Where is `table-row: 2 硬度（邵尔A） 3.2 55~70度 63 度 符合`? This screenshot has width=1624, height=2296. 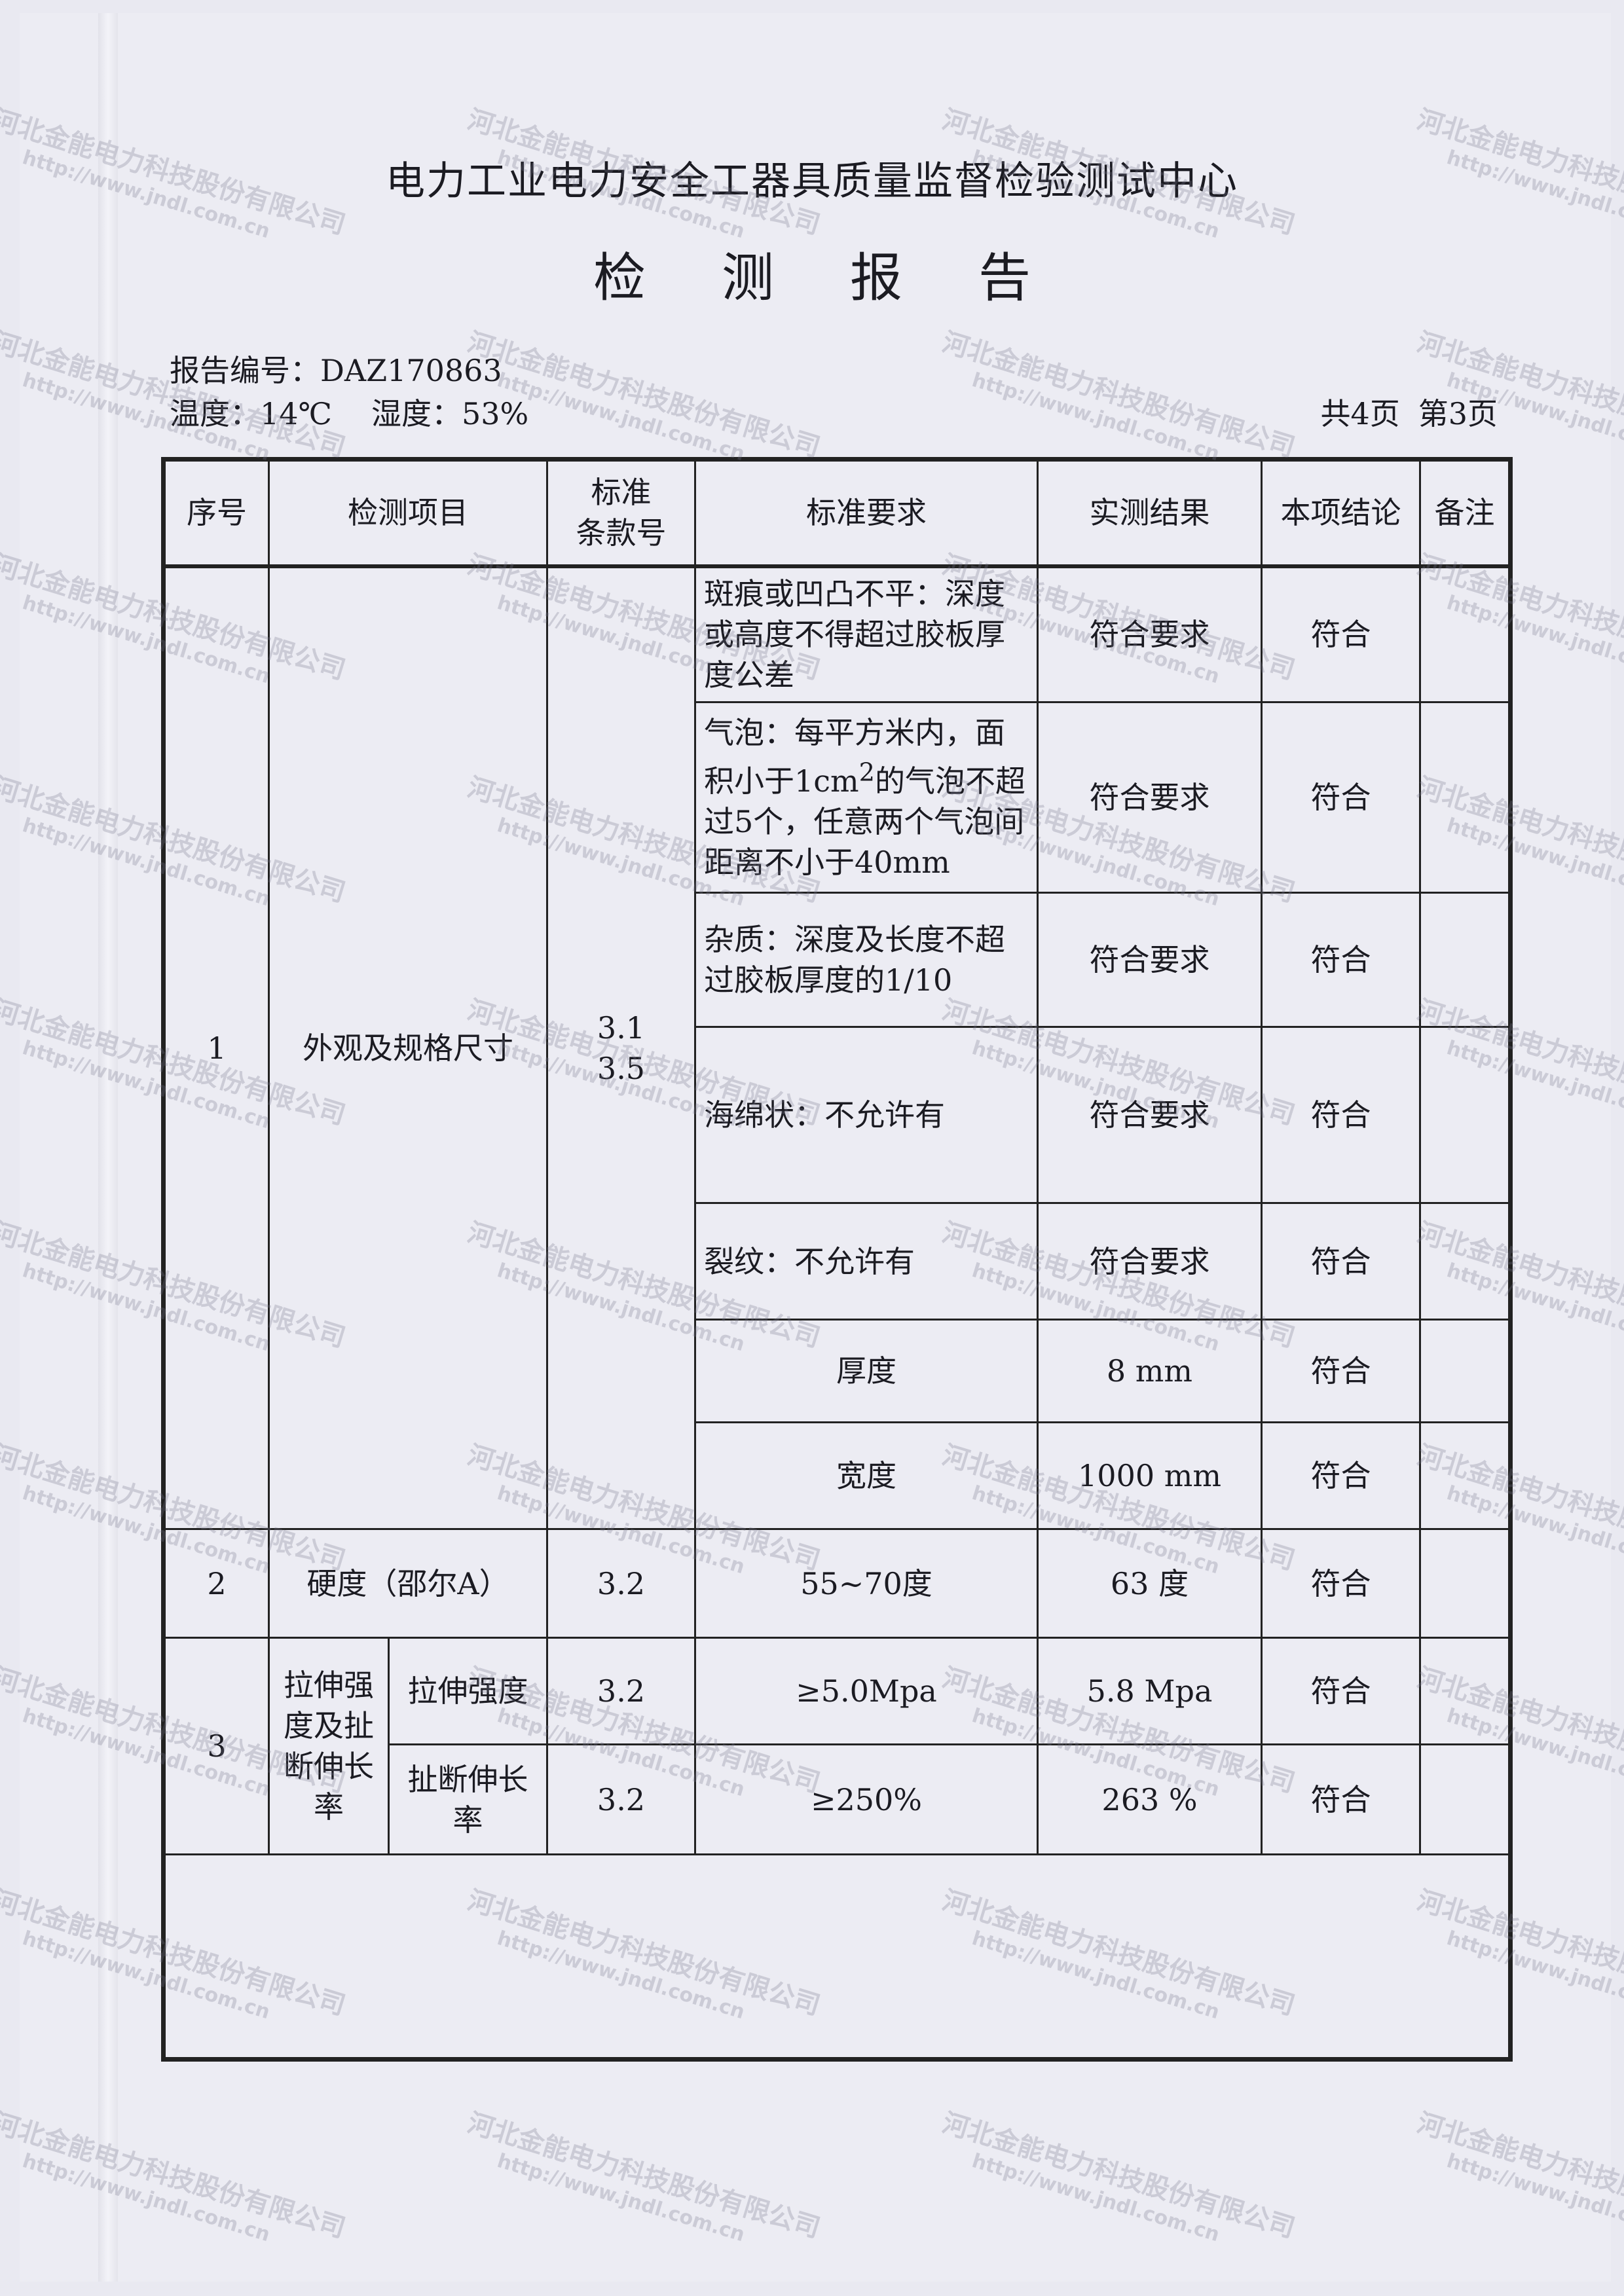
table-row: 2 硬度（邵尔A） 3.2 55~70度 63 度 符合 is located at coordinates (836, 1583).